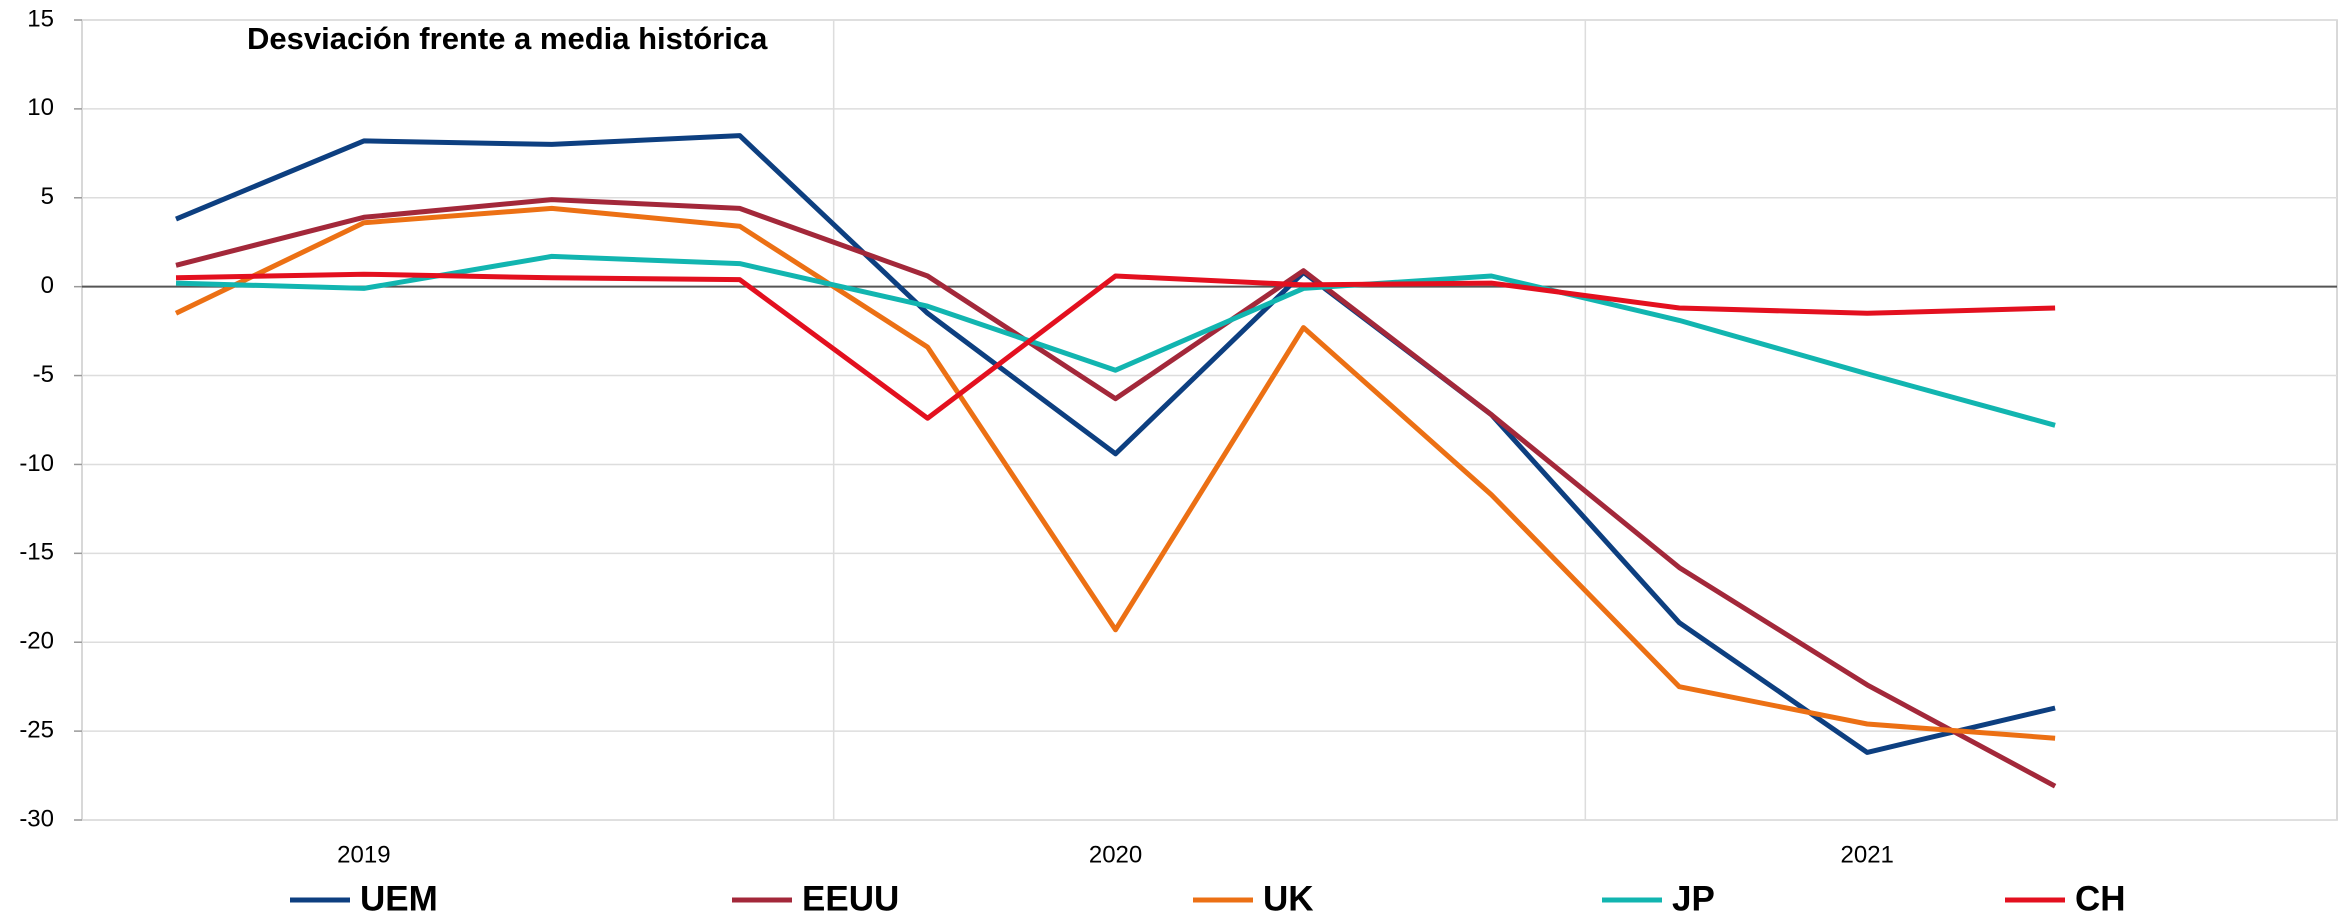 The height and width of the screenshot is (921, 2348). I want to click on y-tick-label: 15, so click(40, 18).